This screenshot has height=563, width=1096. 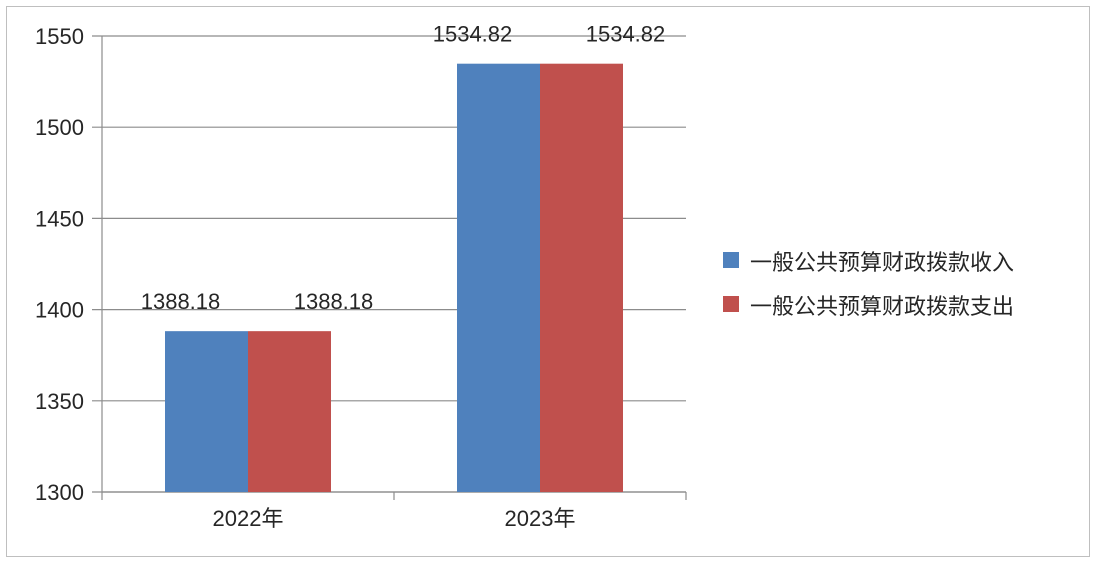 I want to click on y-tick-label: 1500, so click(x=59, y=127).